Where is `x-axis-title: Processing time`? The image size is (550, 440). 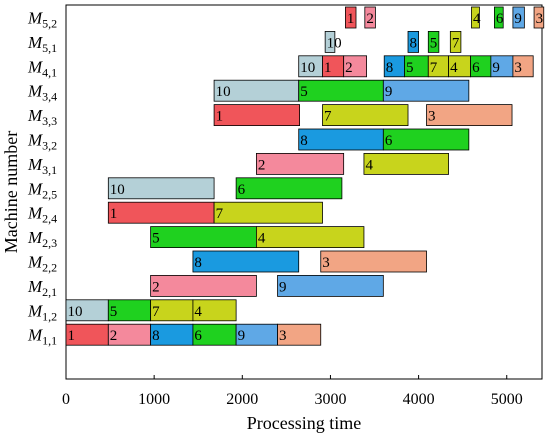 x-axis-title: Processing time is located at coordinates (304, 423).